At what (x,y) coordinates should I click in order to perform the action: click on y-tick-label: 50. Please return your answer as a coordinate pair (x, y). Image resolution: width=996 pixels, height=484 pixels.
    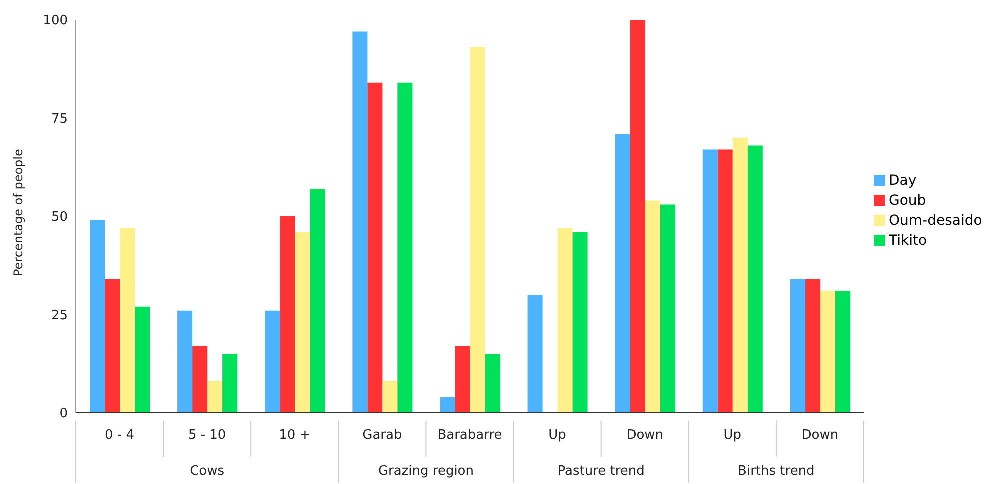
    Looking at the image, I should click on (59, 218).